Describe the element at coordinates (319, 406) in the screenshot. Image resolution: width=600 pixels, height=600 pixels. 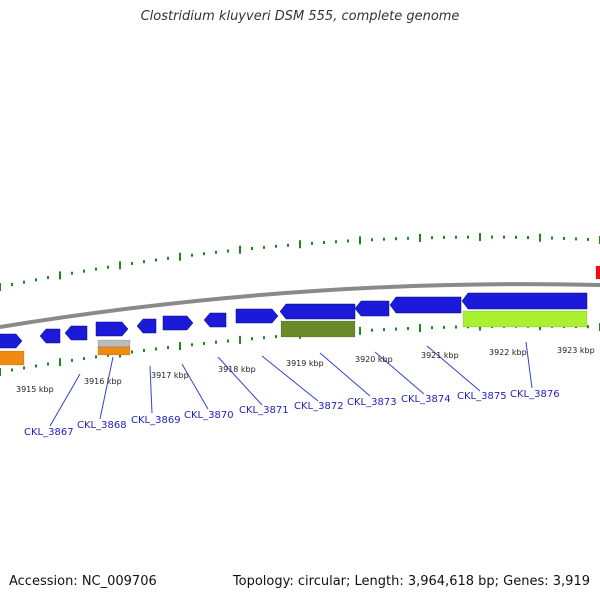
I see `gene-label: CKL_3872` at that location.